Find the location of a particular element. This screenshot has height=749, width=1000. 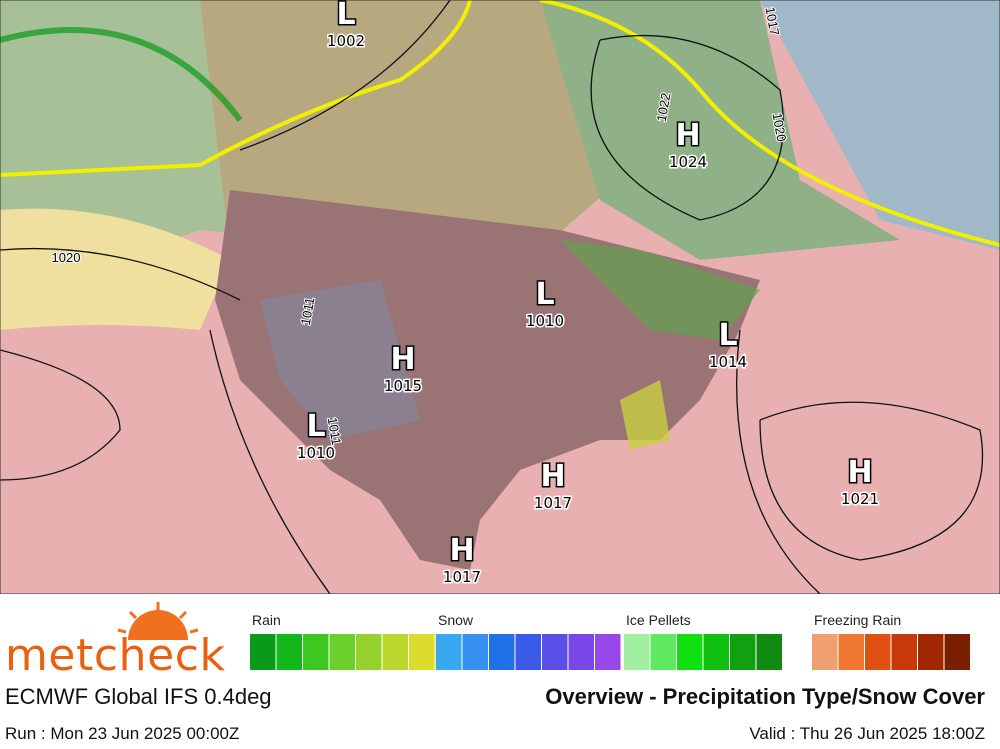

logo-sun is located at coordinates (158, 621).